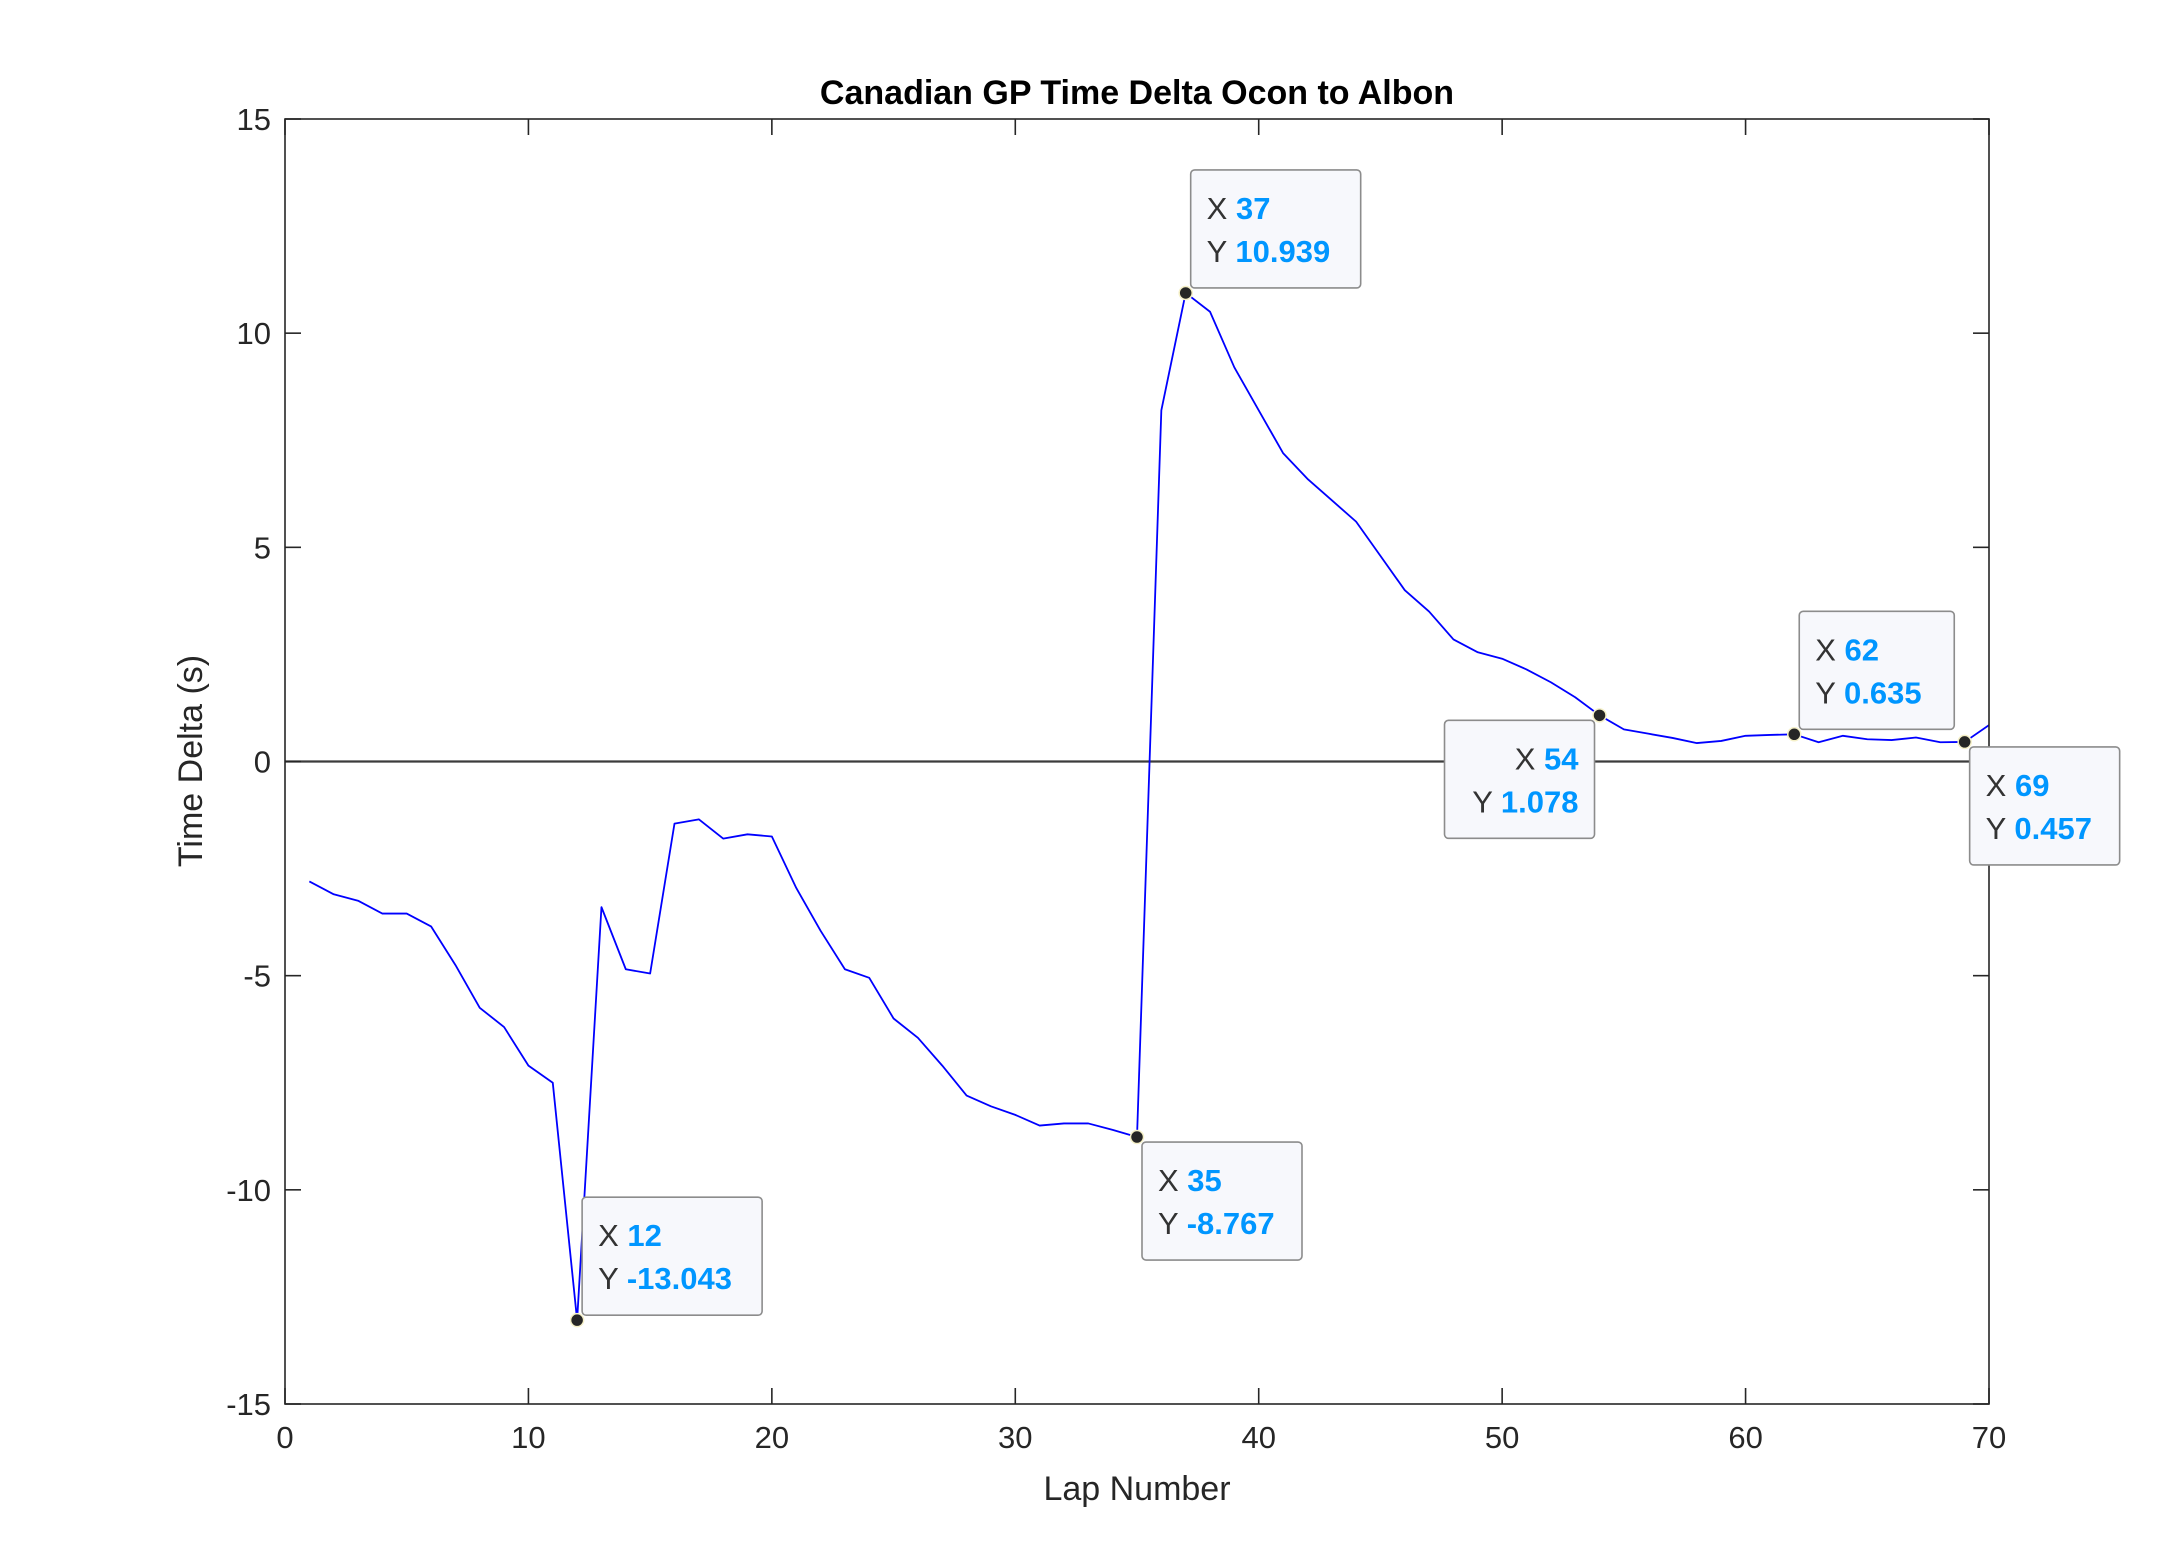 The width and height of the screenshot is (2171, 1557). What do you see at coordinates (1862, 649) in the screenshot?
I see `datatip-value: 62` at bounding box center [1862, 649].